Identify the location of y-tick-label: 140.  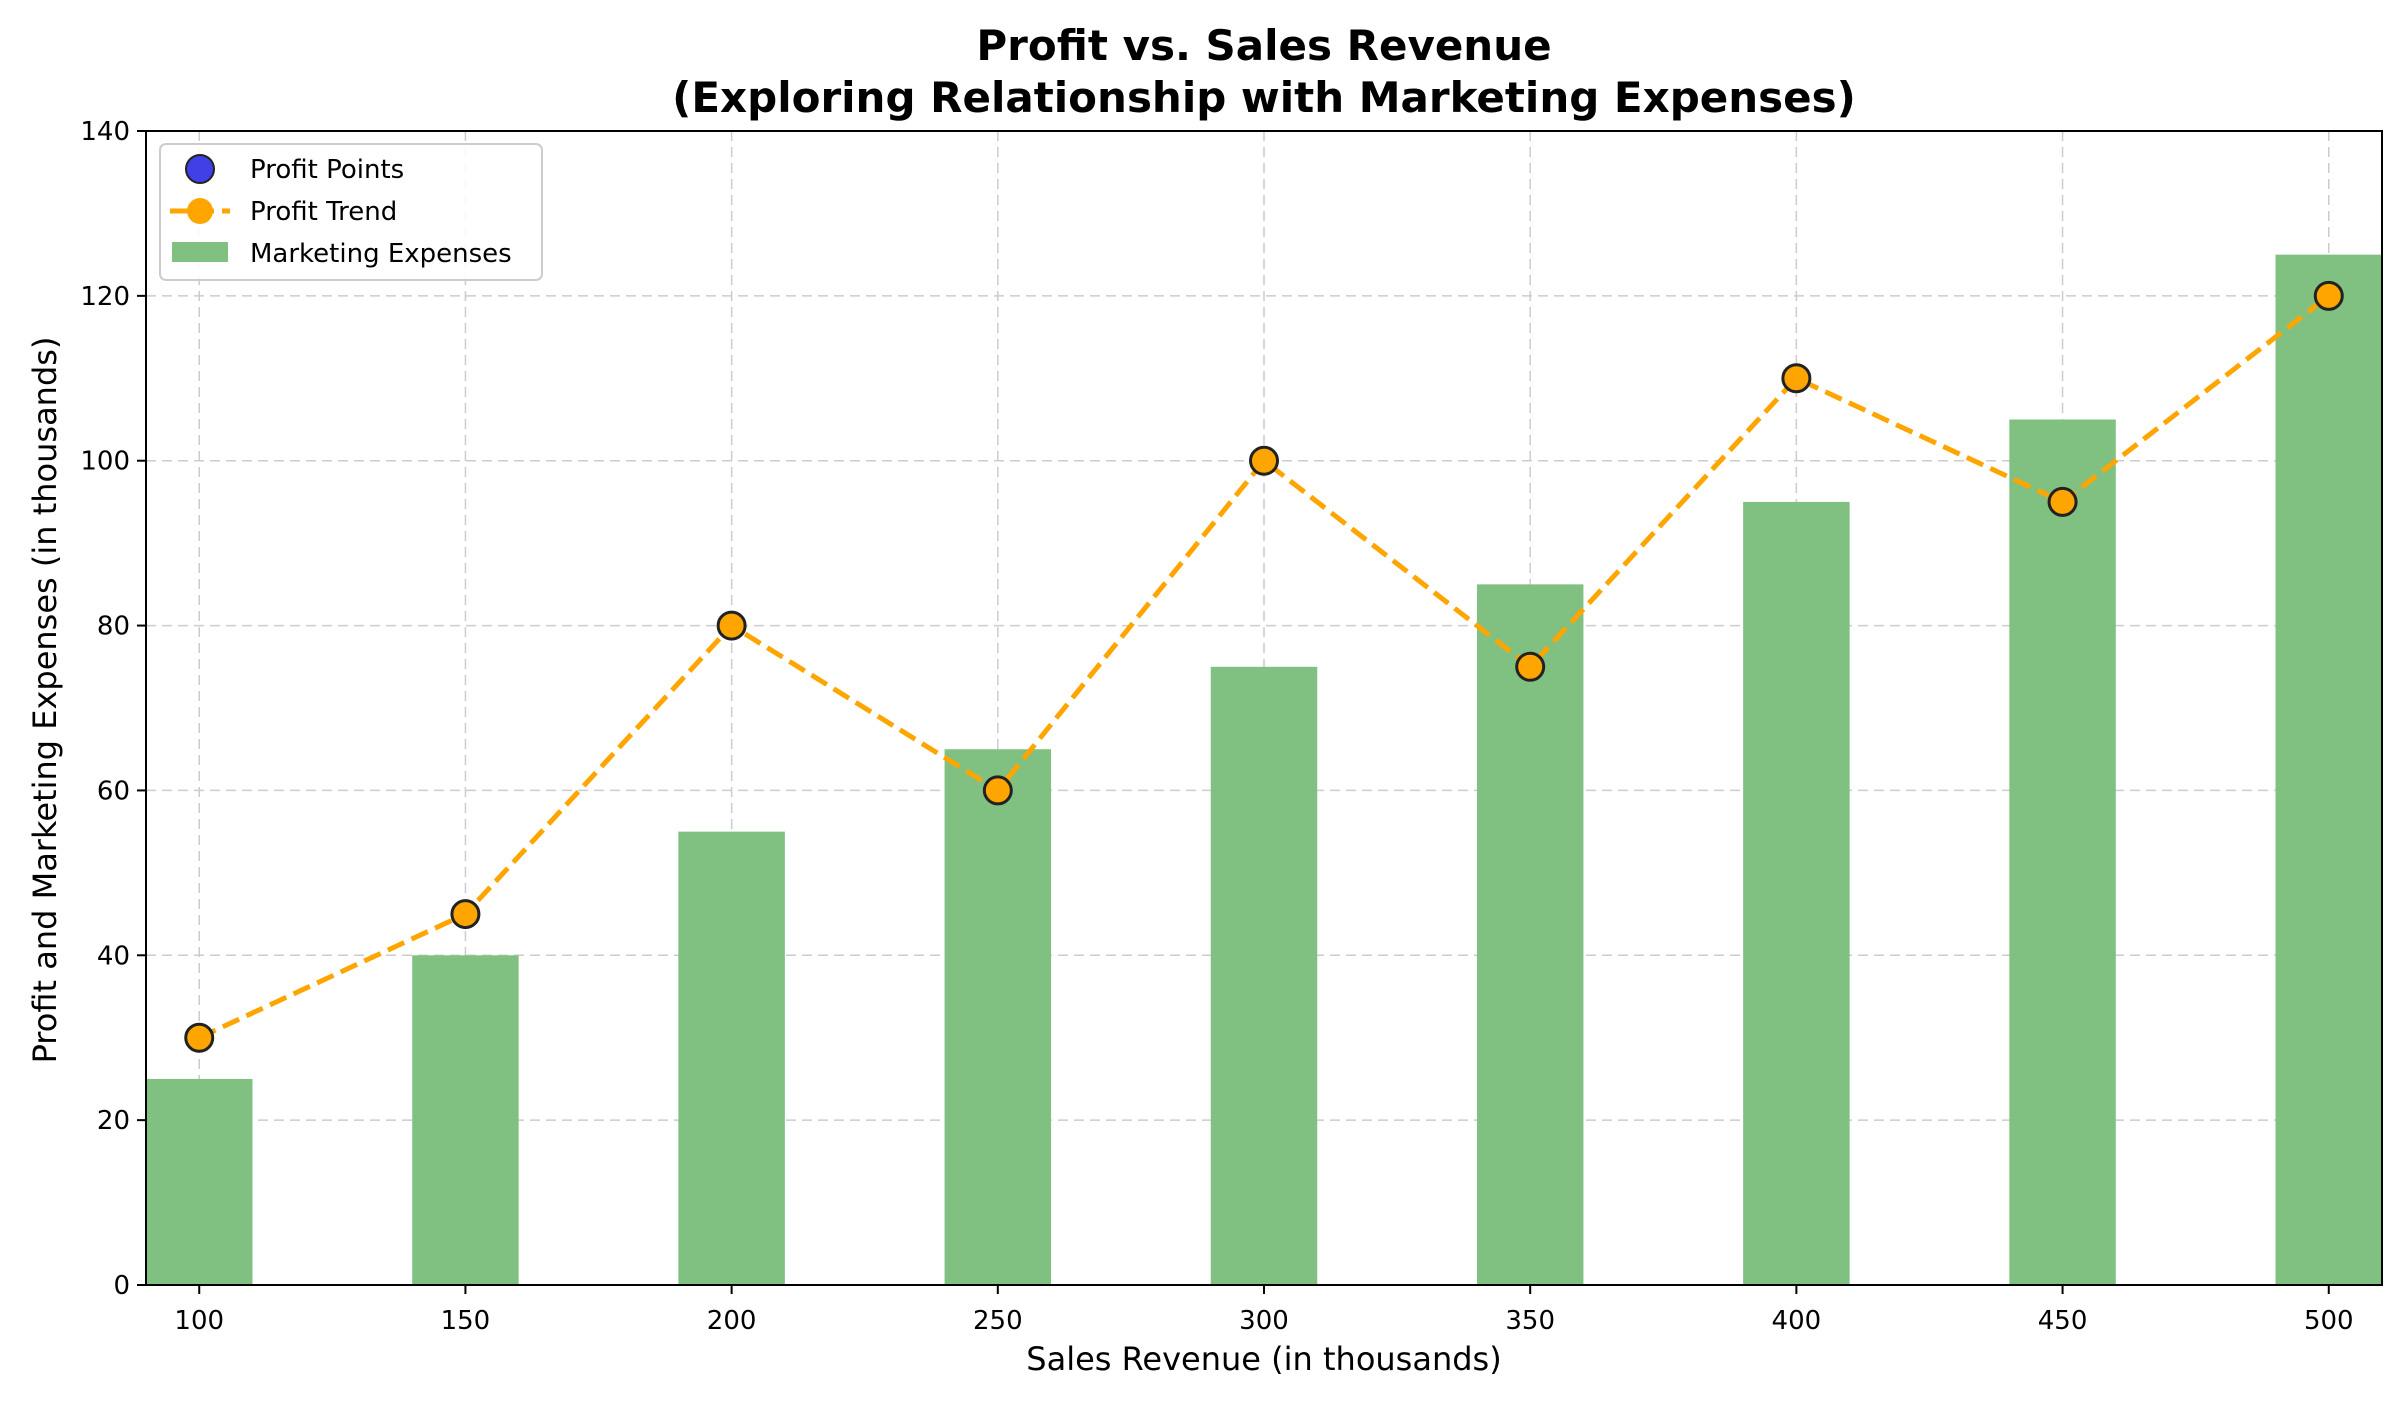
(105, 132).